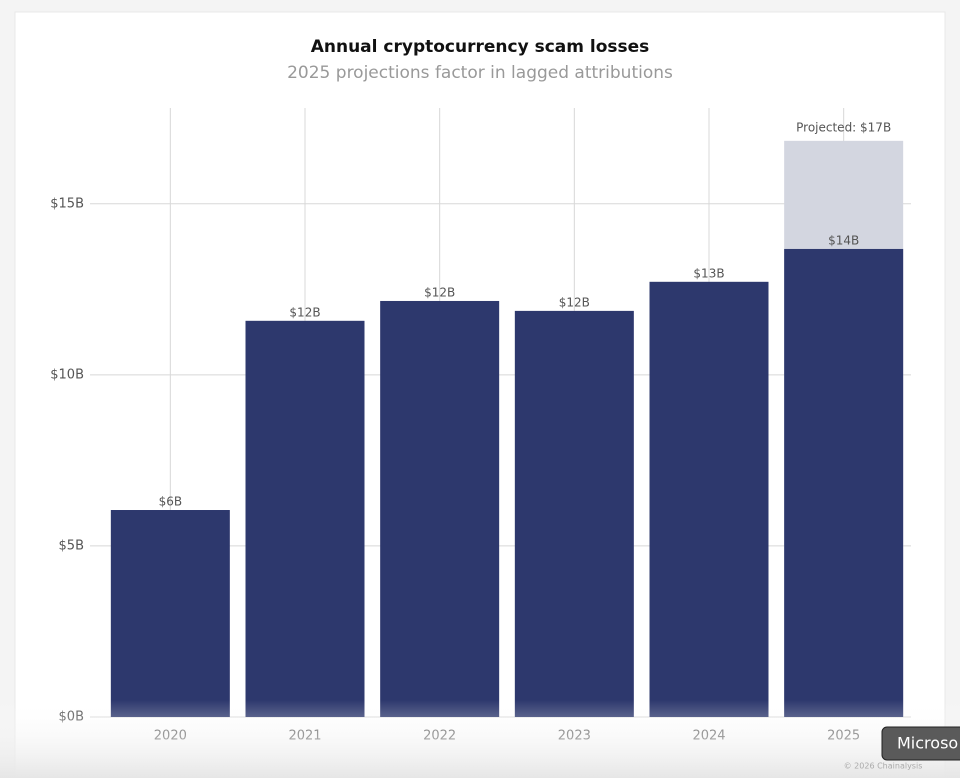 The image size is (960, 778). Describe the element at coordinates (480, 47) in the screenshot. I see `chart-title: Annual cryptocurrency scam losses` at that location.